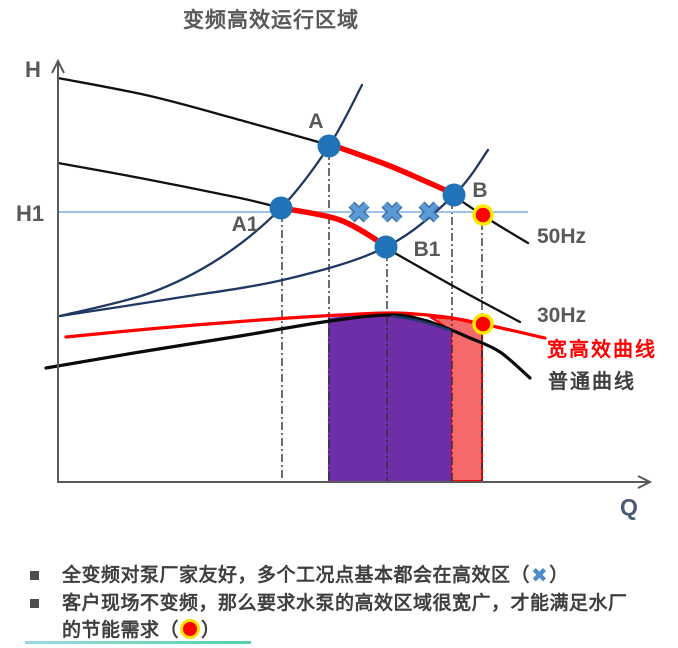 This screenshot has height=648, width=678. I want to click on zone-ordinary-high-efficiency, so click(389, 397).